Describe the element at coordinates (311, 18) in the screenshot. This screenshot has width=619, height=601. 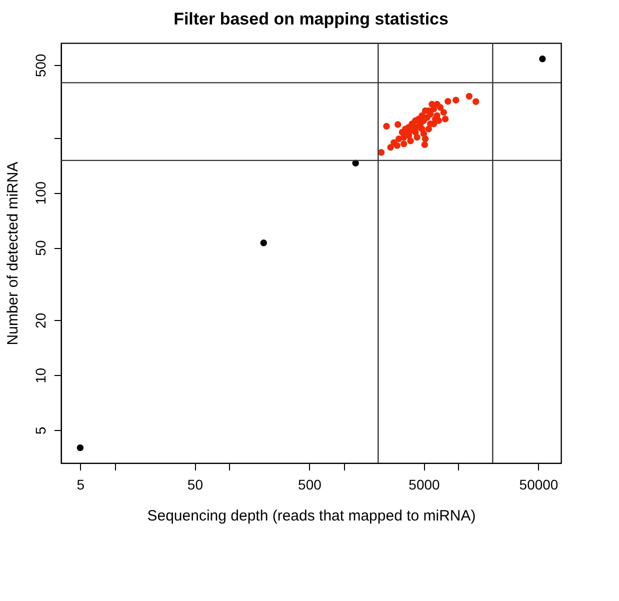
I see `chart-title: Filter based on mapping statistics` at that location.